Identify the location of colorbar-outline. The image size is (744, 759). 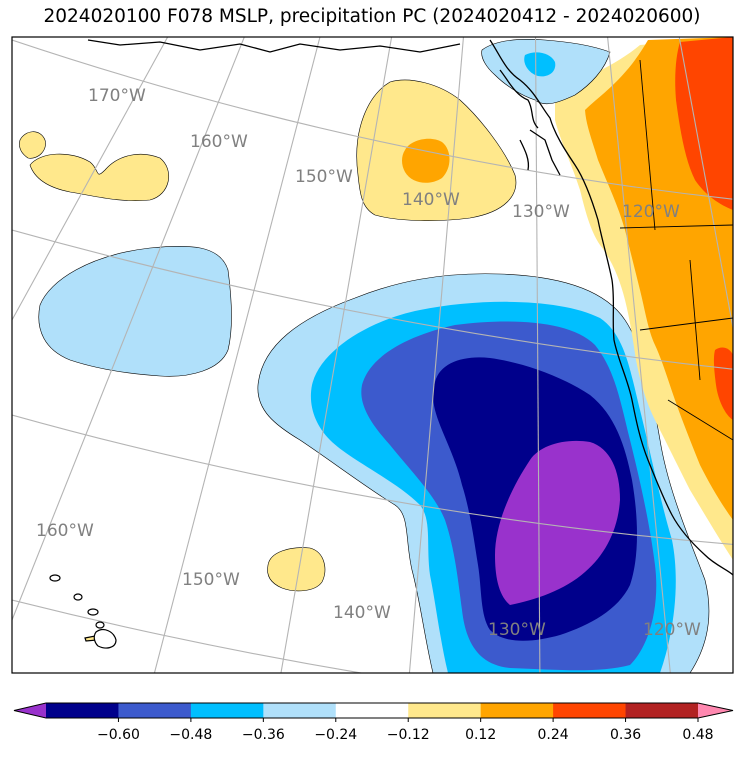
(373, 710).